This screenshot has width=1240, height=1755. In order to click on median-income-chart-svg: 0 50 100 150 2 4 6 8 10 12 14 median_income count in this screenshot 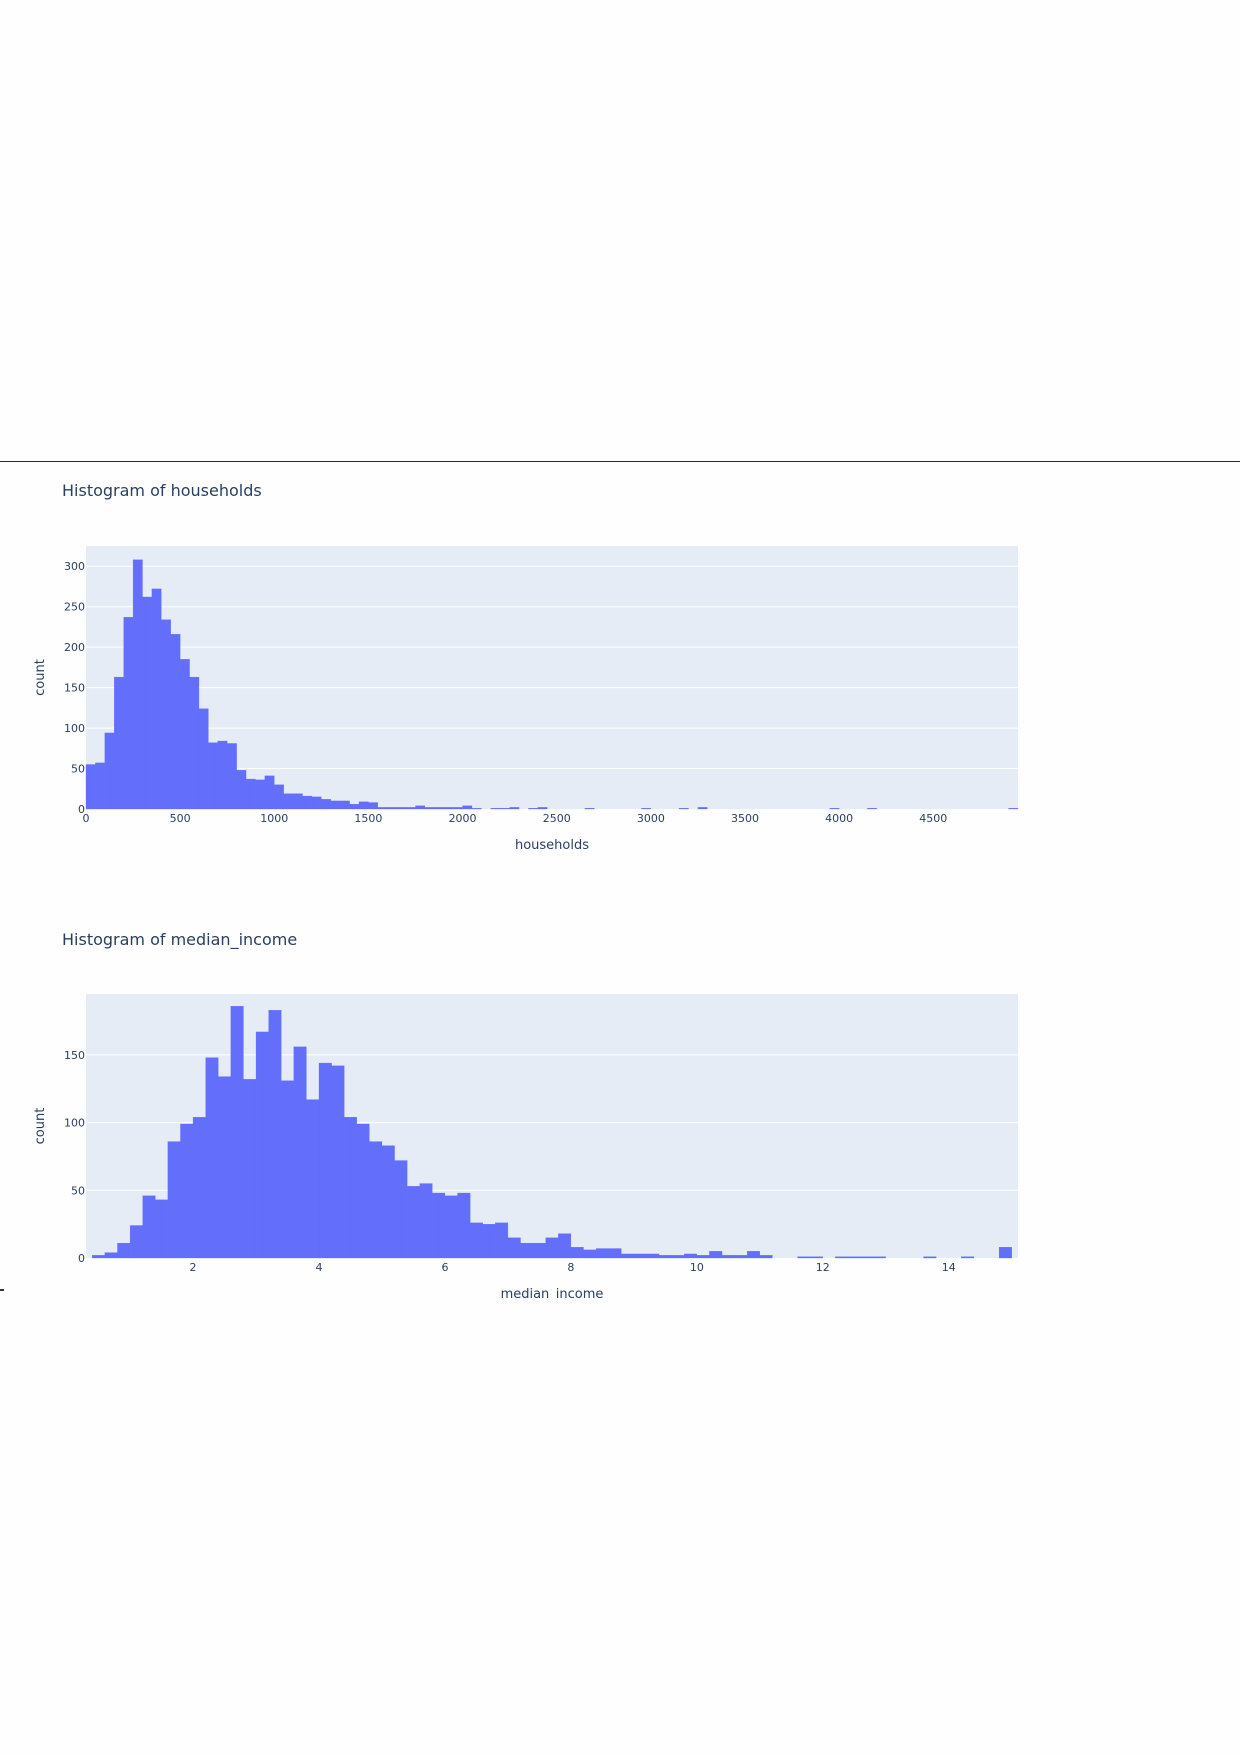, I will do `click(525, 1147)`.